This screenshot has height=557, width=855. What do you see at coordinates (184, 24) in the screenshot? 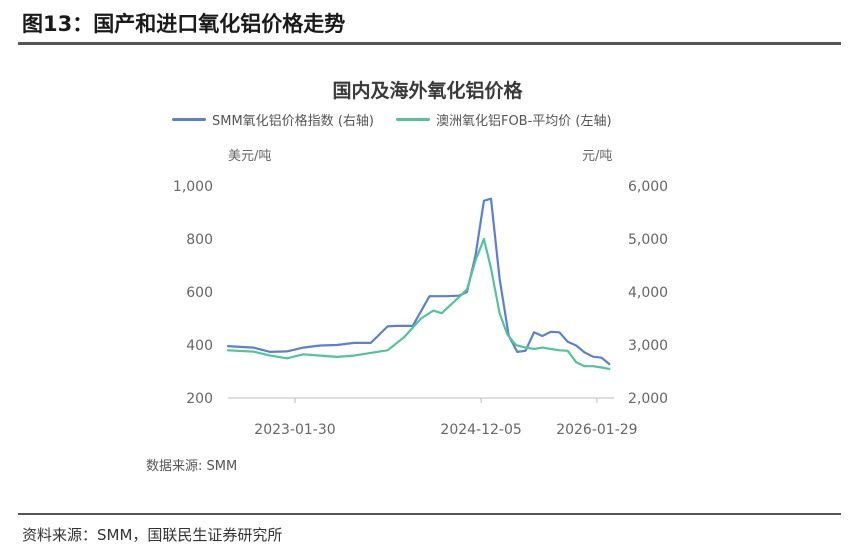
I see `figure-title: 图13：国产和进口氧化铝价格走势` at bounding box center [184, 24].